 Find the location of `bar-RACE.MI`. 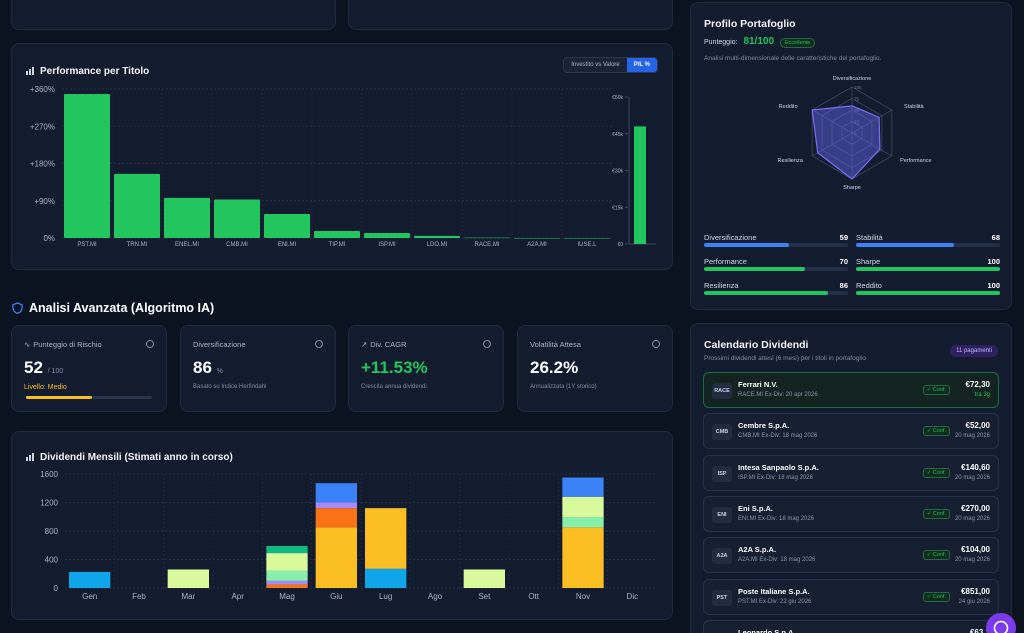

bar-RACE.MI is located at coordinates (487, 238).